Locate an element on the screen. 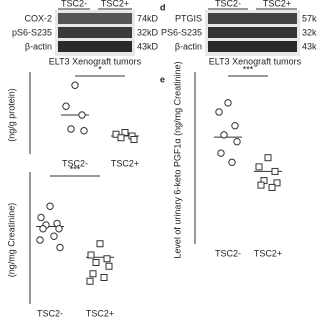  blot-image is located at coordinates (177, 32).